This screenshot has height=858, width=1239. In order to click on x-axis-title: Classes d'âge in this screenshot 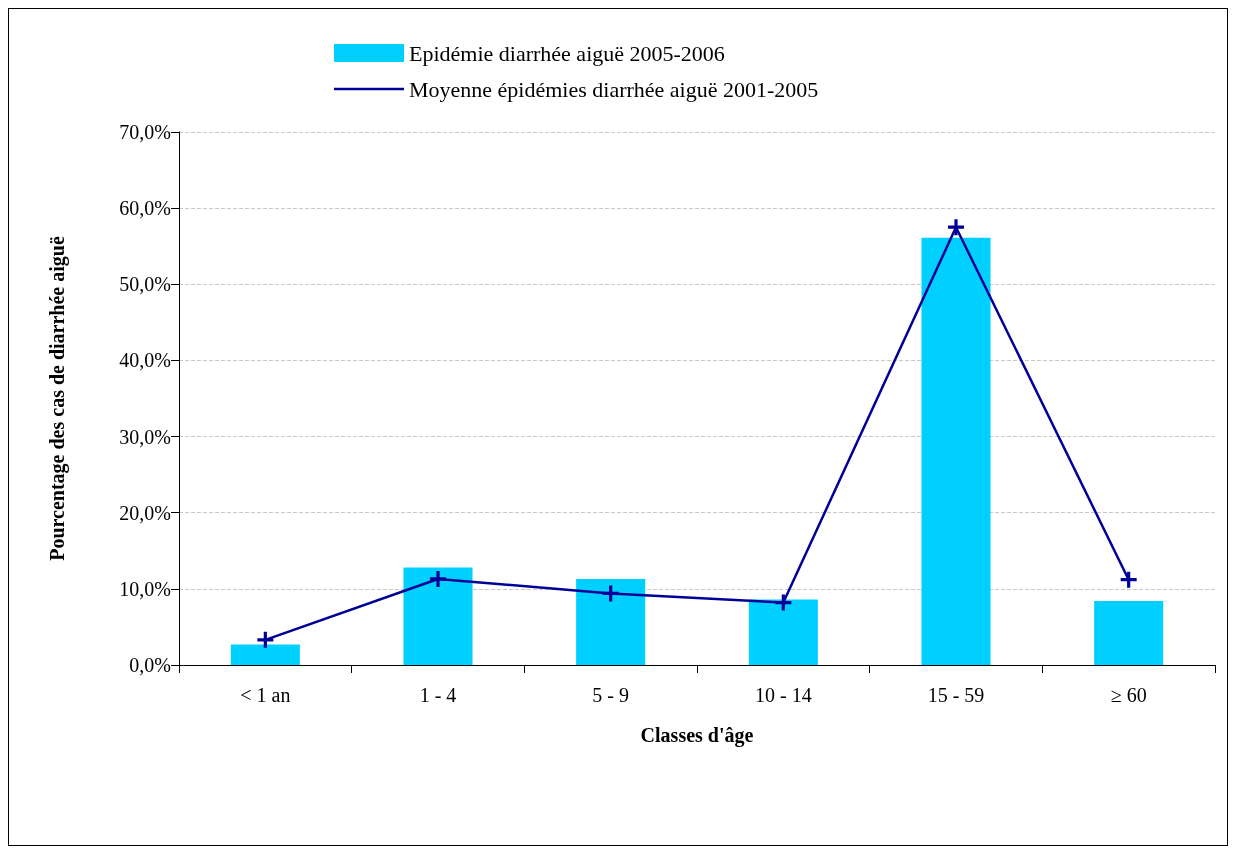, I will do `click(697, 735)`.